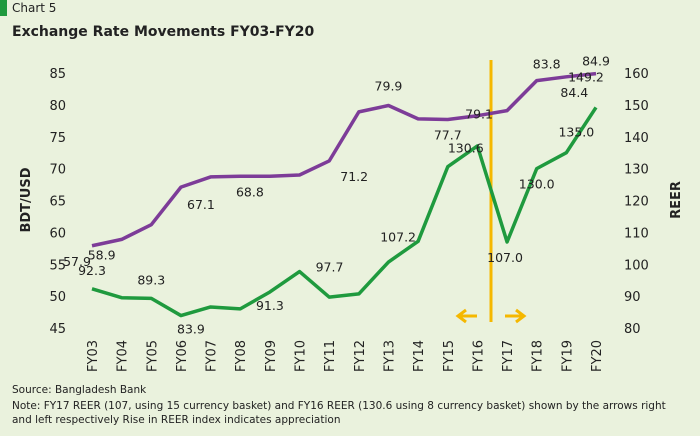 This screenshot has height=436, width=700. Describe the element at coordinates (547, 64) in the screenshot. I see `data-label: 83.8` at that location.